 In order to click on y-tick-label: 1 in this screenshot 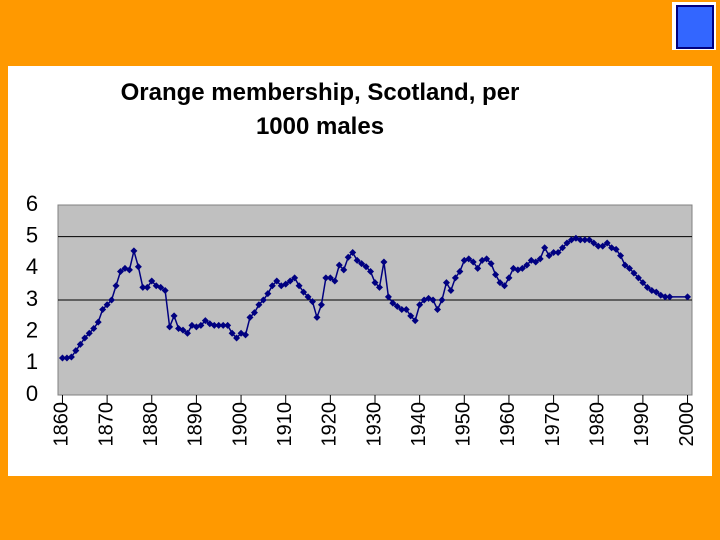, I will do `click(32, 361)`.